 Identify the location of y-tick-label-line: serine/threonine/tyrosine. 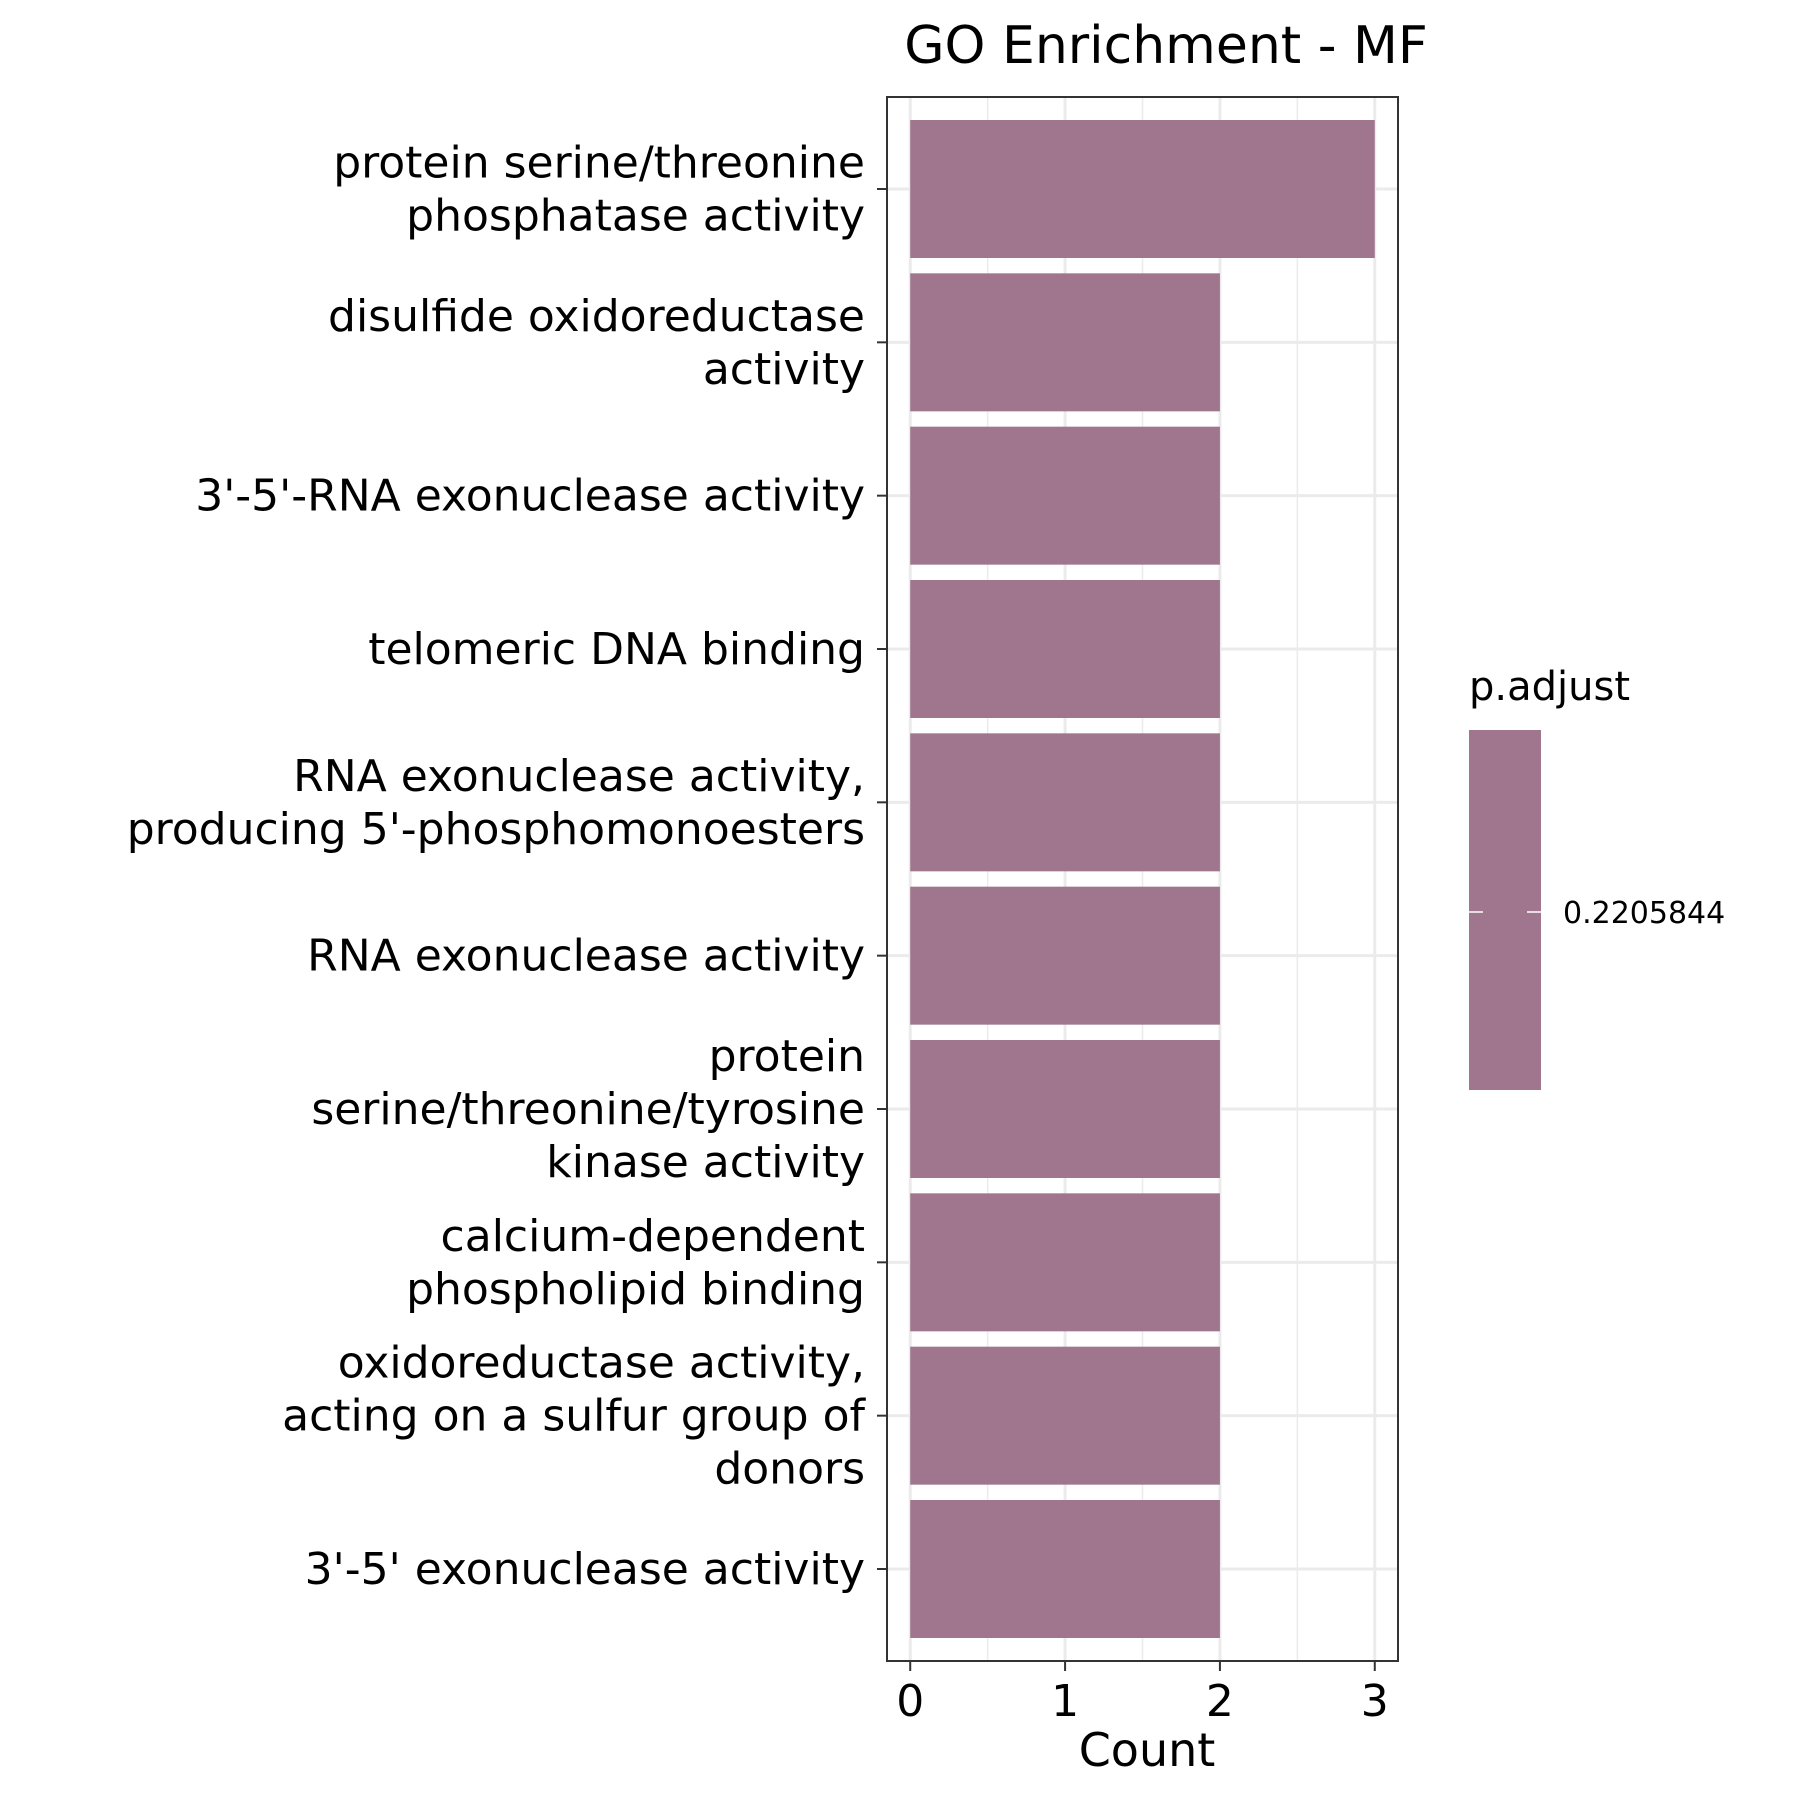
(588, 1109).